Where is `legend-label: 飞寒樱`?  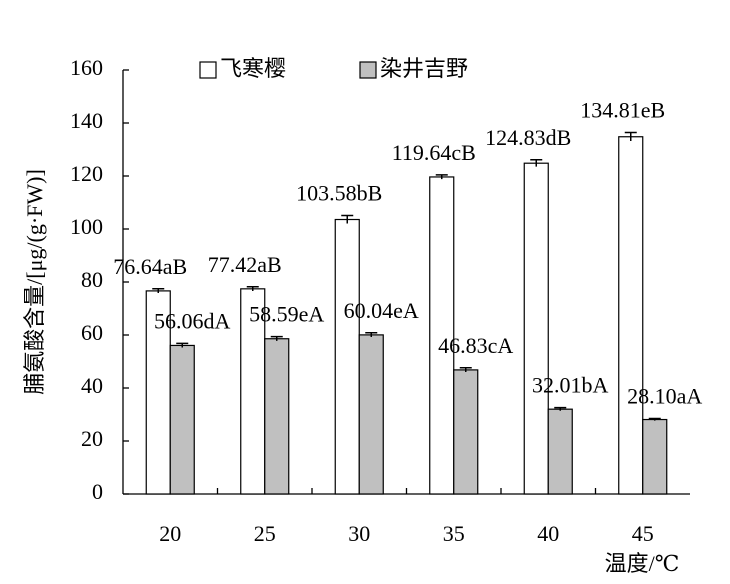 legend-label: 飞寒樱 is located at coordinates (253, 68).